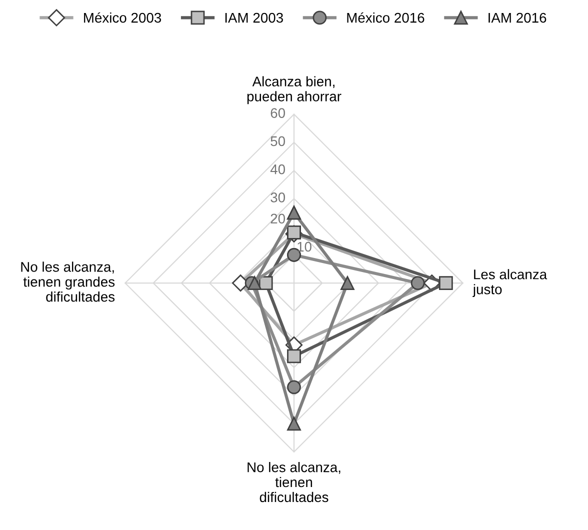  I want to click on y-tick-label: 50, so click(278, 141).